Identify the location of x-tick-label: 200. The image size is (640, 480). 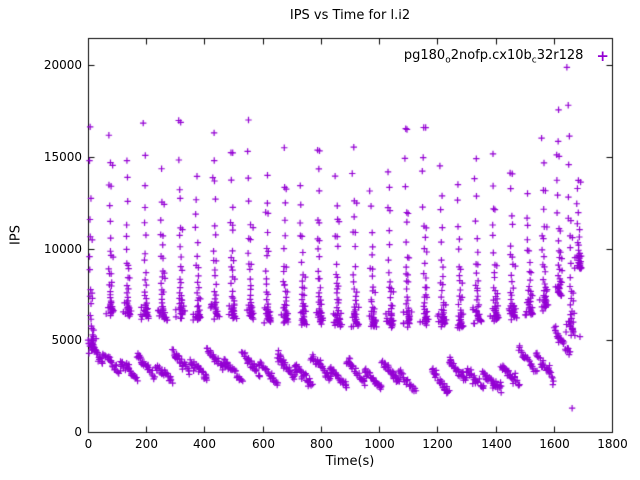
(146, 444).